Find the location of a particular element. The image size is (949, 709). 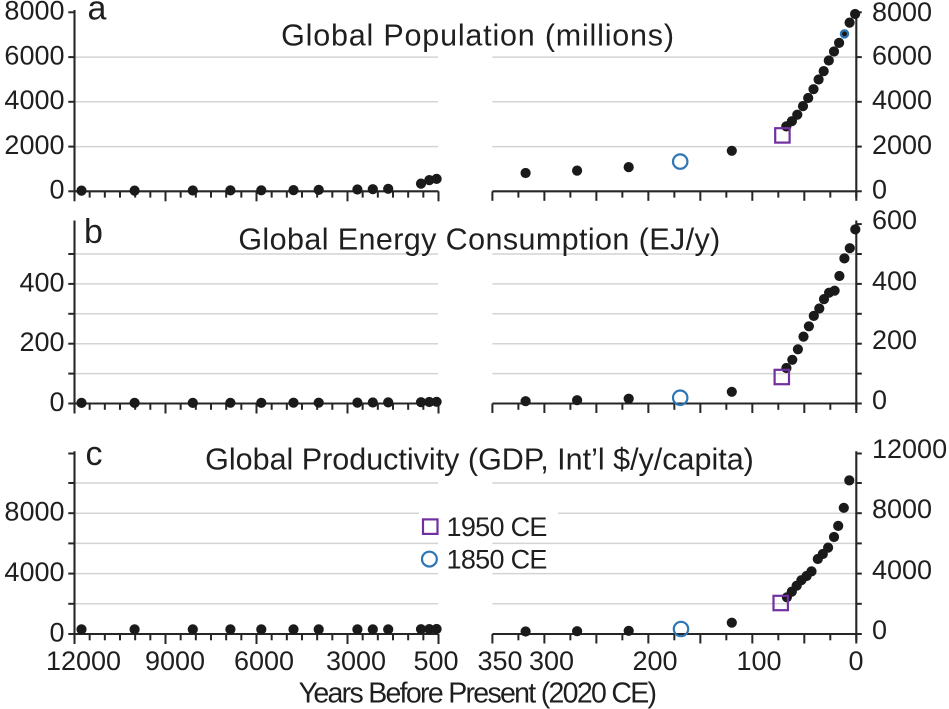

svg-text: 300 is located at coordinates (551, 661).